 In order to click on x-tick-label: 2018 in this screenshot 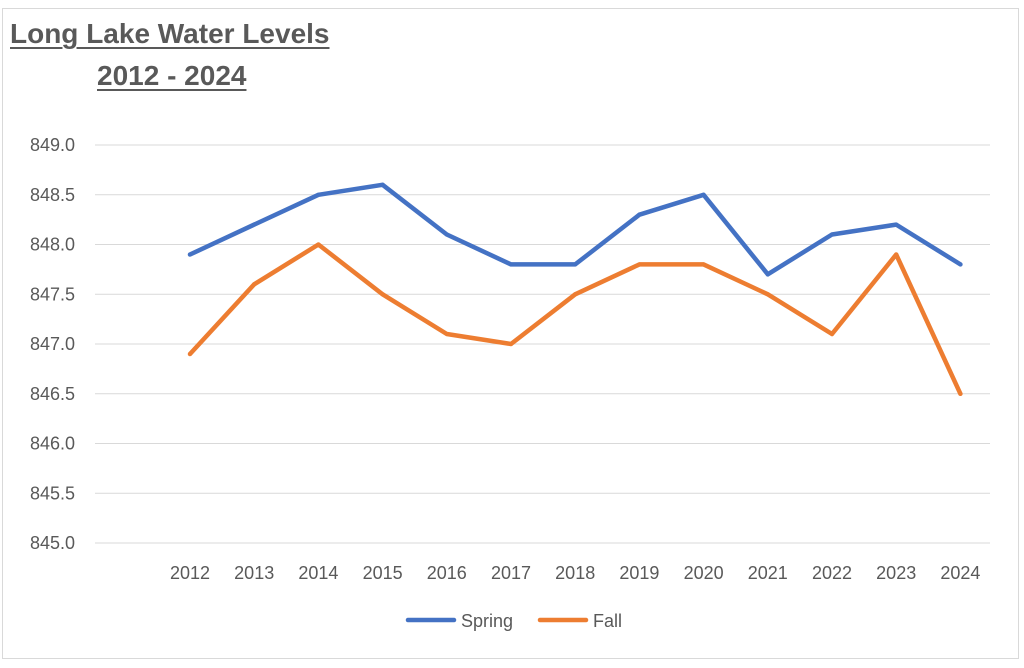, I will do `click(575, 573)`.